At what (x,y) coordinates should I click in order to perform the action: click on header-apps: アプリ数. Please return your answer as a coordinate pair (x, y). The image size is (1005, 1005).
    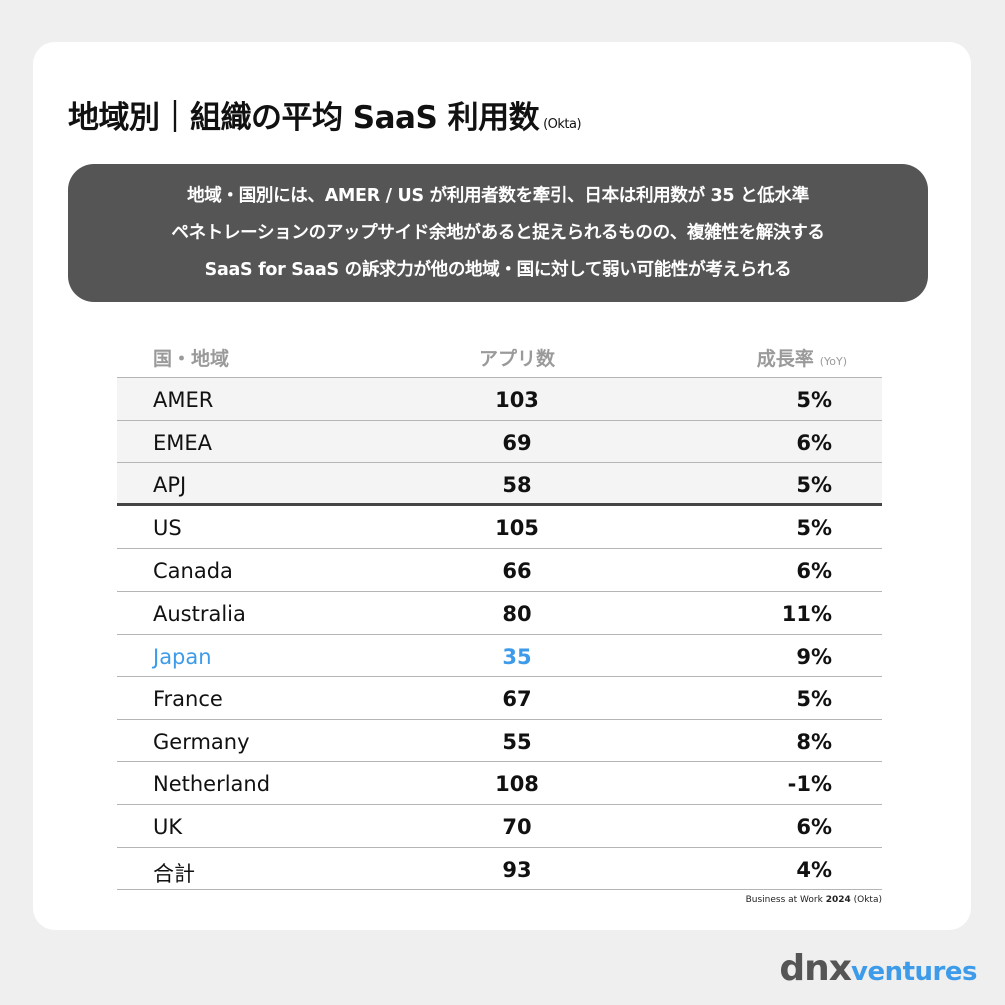
    Looking at the image, I should click on (517, 359).